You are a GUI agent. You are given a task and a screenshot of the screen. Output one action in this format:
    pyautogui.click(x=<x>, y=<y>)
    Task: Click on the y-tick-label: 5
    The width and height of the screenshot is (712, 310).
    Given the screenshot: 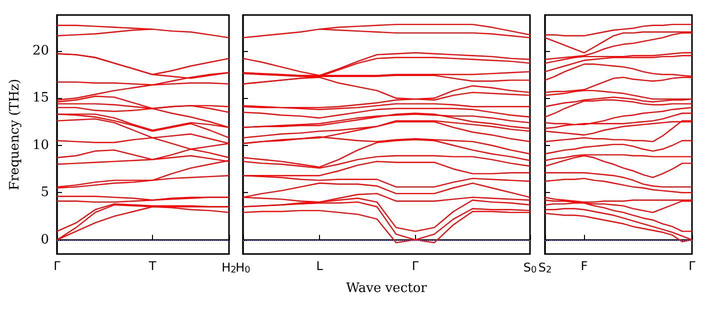 What is the action you would take?
    pyautogui.click(x=44, y=192)
    